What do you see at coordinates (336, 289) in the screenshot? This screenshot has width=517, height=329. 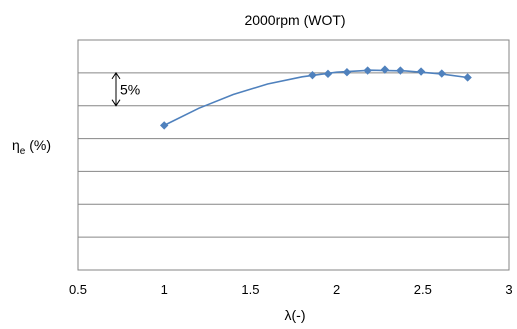 I see `x-tick-label: 2` at bounding box center [336, 289].